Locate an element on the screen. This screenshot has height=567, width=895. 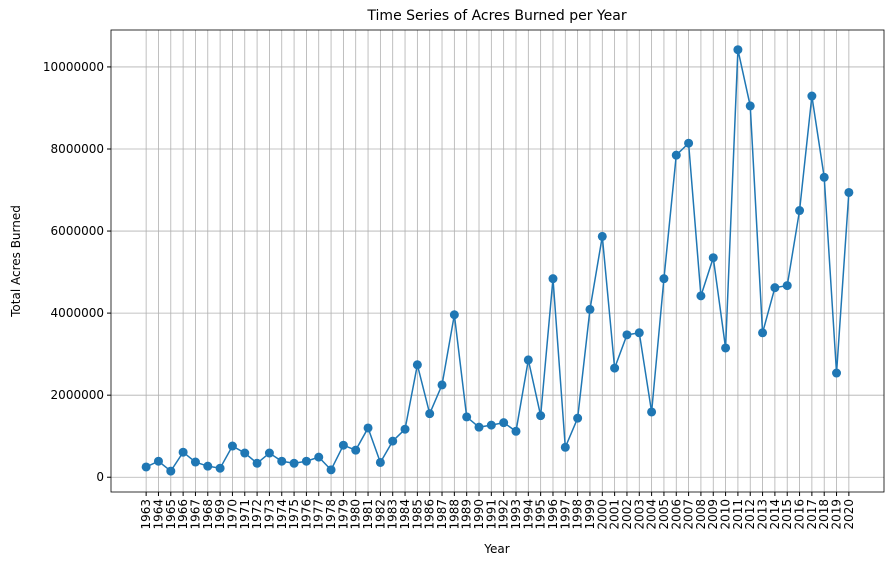
x-tick-label: 1999 is located at coordinates (590, 514).